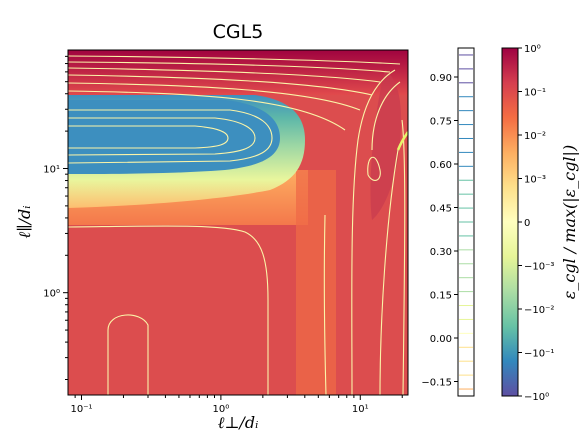 Image resolution: width=586 pixels, height=440 pixels. What do you see at coordinates (221, 409) in the screenshot?
I see `x-tick-label: 10⁰` at bounding box center [221, 409].